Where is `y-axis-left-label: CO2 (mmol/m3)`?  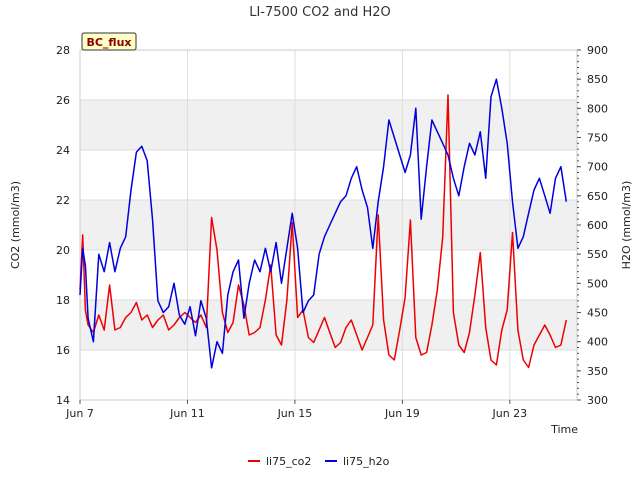
y-axis-left-label: CO2 (mmol/m3) is located at coordinates (15, 225).